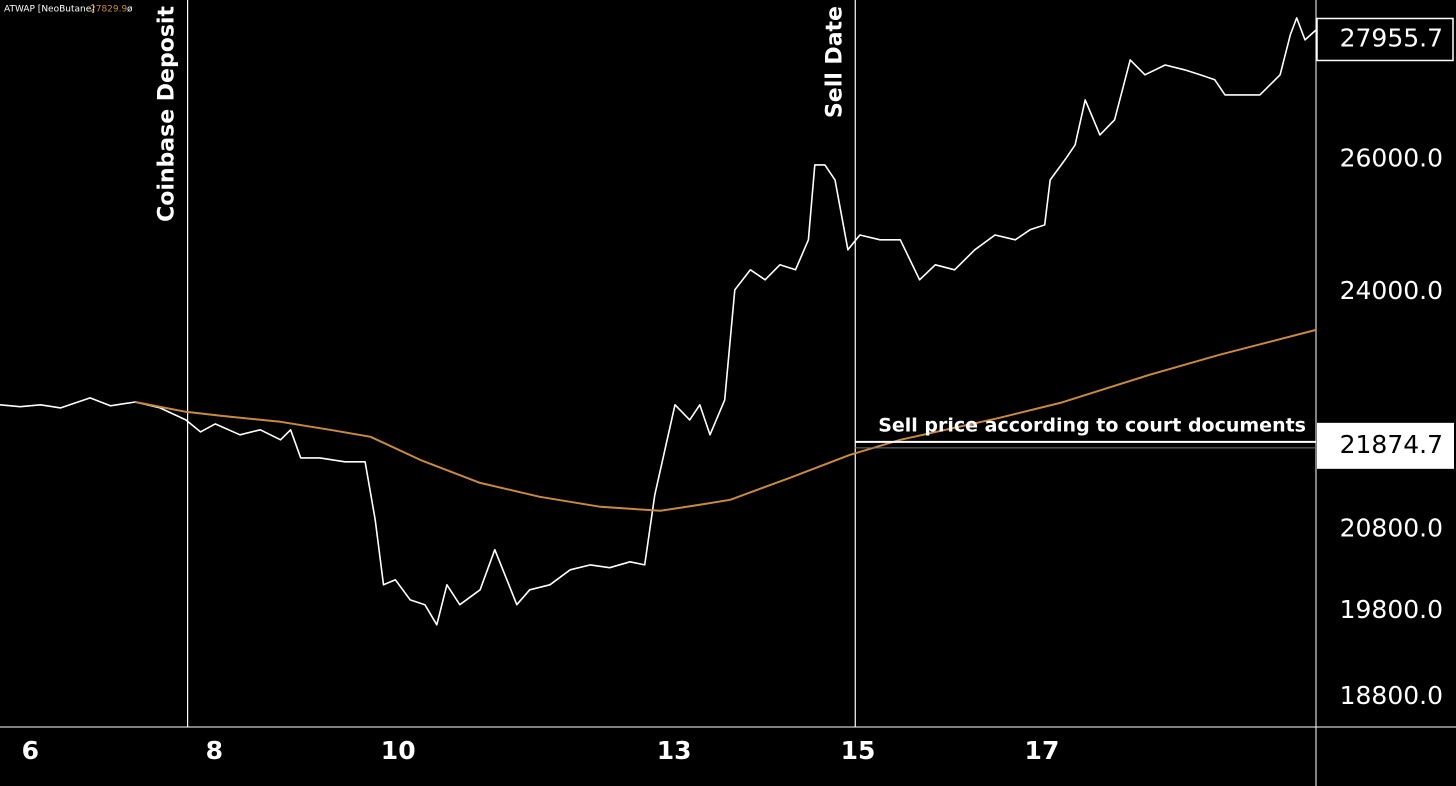  What do you see at coordinates (398, 750) in the screenshot?
I see `x-tick-label: 10` at bounding box center [398, 750].